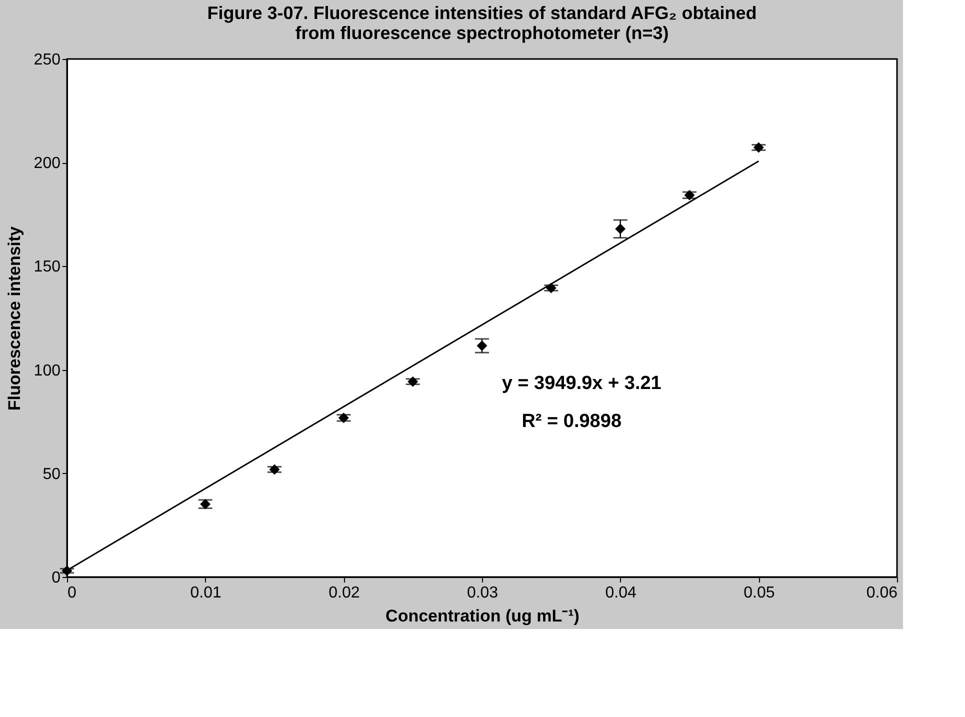 This screenshot has width=965, height=717. Describe the element at coordinates (51, 474) in the screenshot. I see `y-tick-label: 50` at that location.